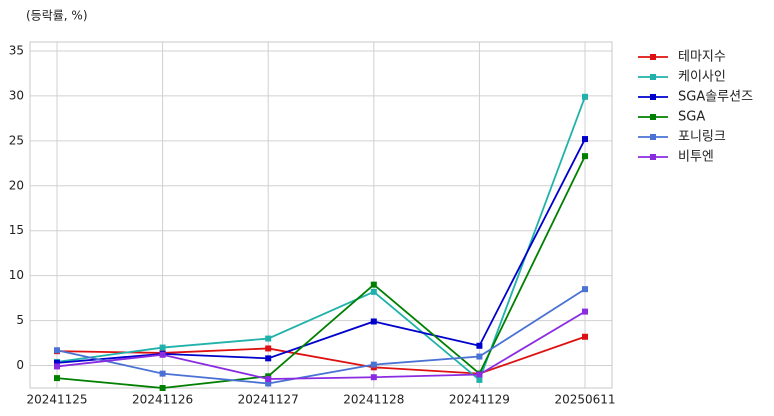 This screenshot has width=774, height=416. What do you see at coordinates (56, 400) in the screenshot?
I see `x-tick-label: 20241125` at bounding box center [56, 400].